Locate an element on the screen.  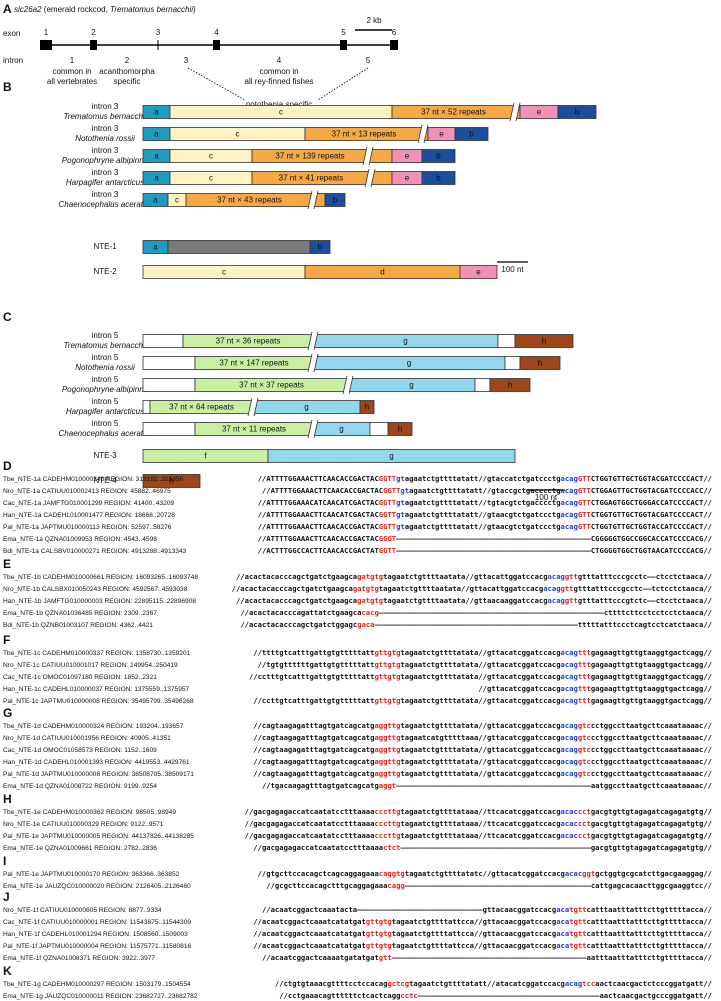
segment-label: e is located at coordinates (478, 272).